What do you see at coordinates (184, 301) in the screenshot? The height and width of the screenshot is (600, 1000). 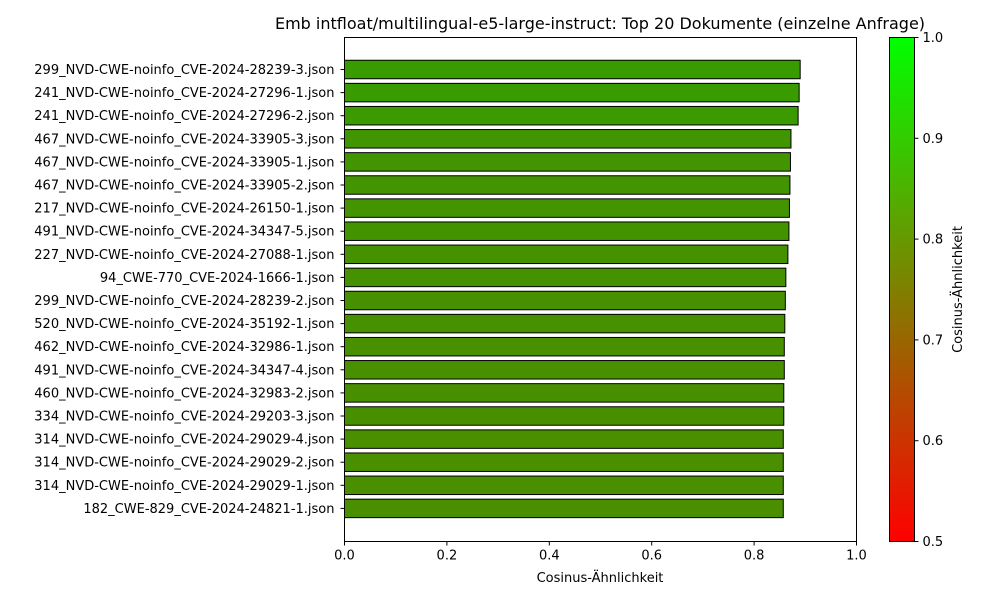 I see `y-tick-label: 299_NVD-CWE-noinfo_CVE-2024-28239-2.json` at bounding box center [184, 301].